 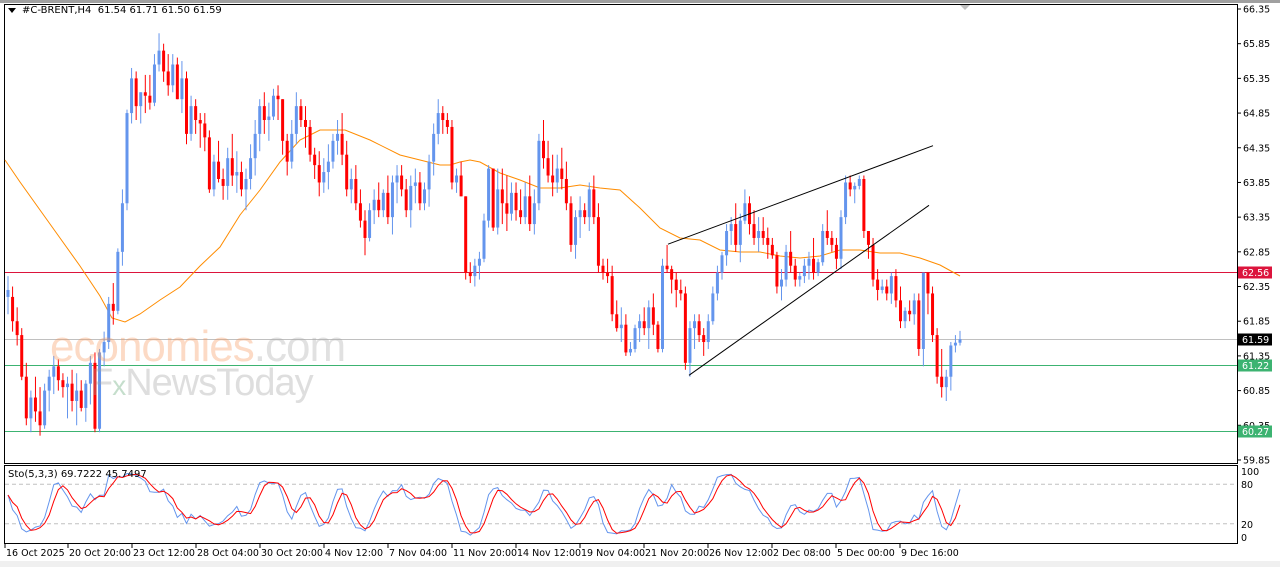 I want to click on watermark-prefix: F, so click(x=101, y=383).